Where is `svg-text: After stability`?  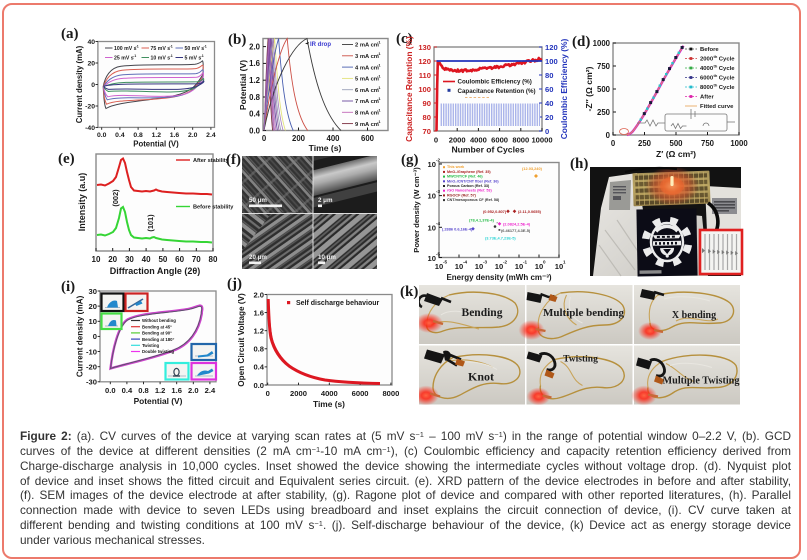 svg-text: After stability is located at coordinates (211, 161).